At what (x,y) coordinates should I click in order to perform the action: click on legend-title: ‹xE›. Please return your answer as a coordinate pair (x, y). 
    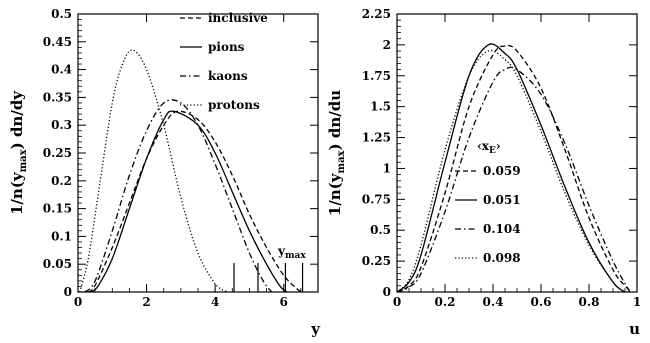
    Looking at the image, I should click on (489, 147).